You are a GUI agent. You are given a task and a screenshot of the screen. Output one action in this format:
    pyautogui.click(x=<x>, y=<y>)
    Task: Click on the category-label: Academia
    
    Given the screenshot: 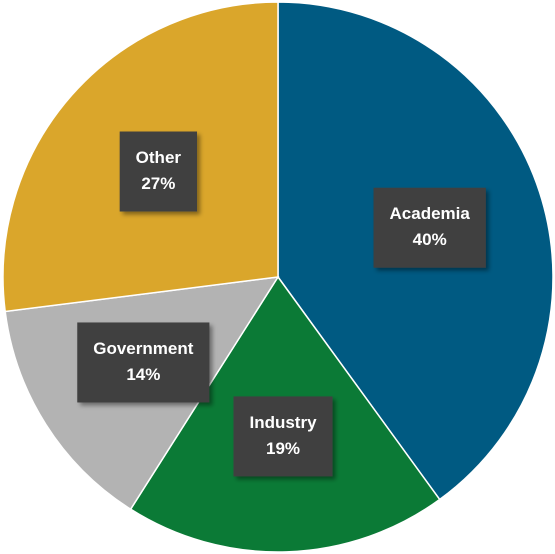 What is the action you would take?
    pyautogui.click(x=430, y=213)
    